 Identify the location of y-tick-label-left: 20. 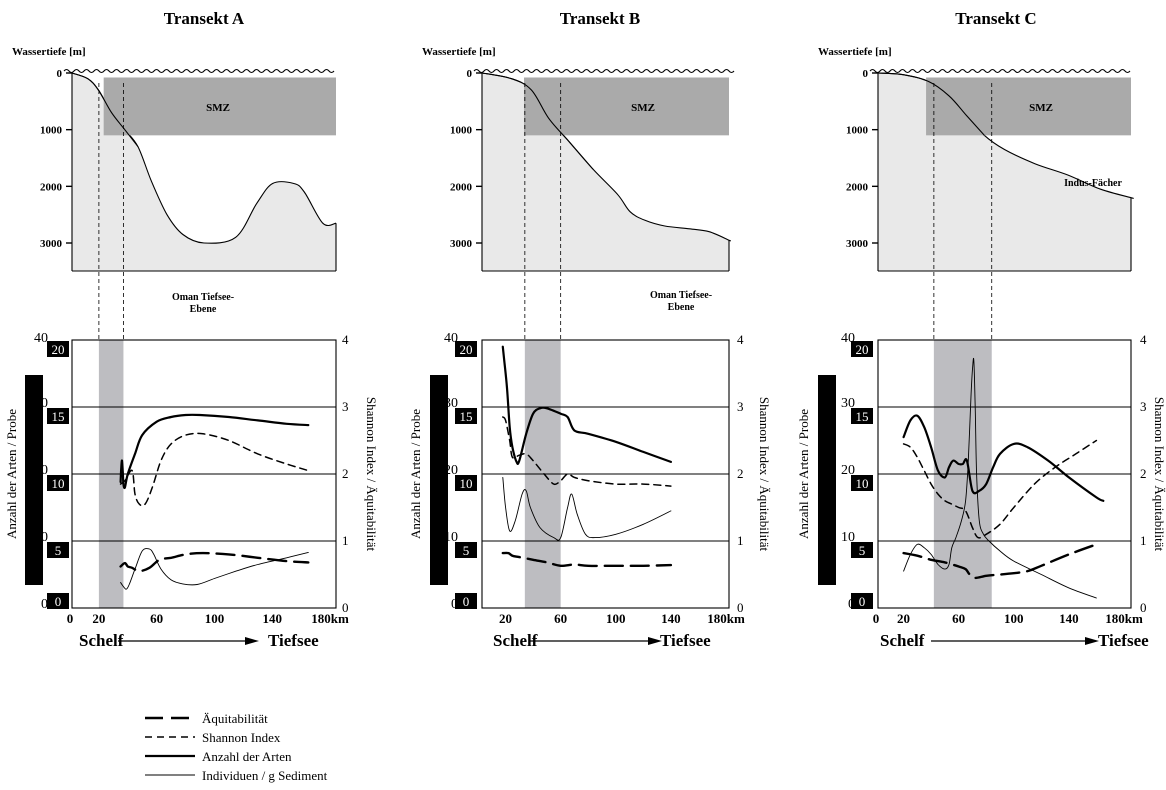
(848, 470).